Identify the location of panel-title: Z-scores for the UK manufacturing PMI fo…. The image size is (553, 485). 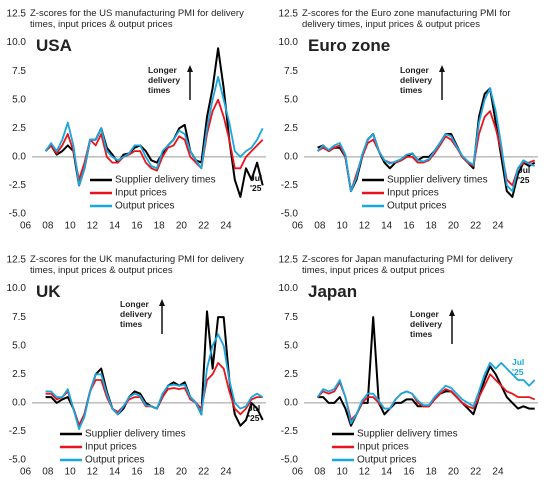
(137, 265).